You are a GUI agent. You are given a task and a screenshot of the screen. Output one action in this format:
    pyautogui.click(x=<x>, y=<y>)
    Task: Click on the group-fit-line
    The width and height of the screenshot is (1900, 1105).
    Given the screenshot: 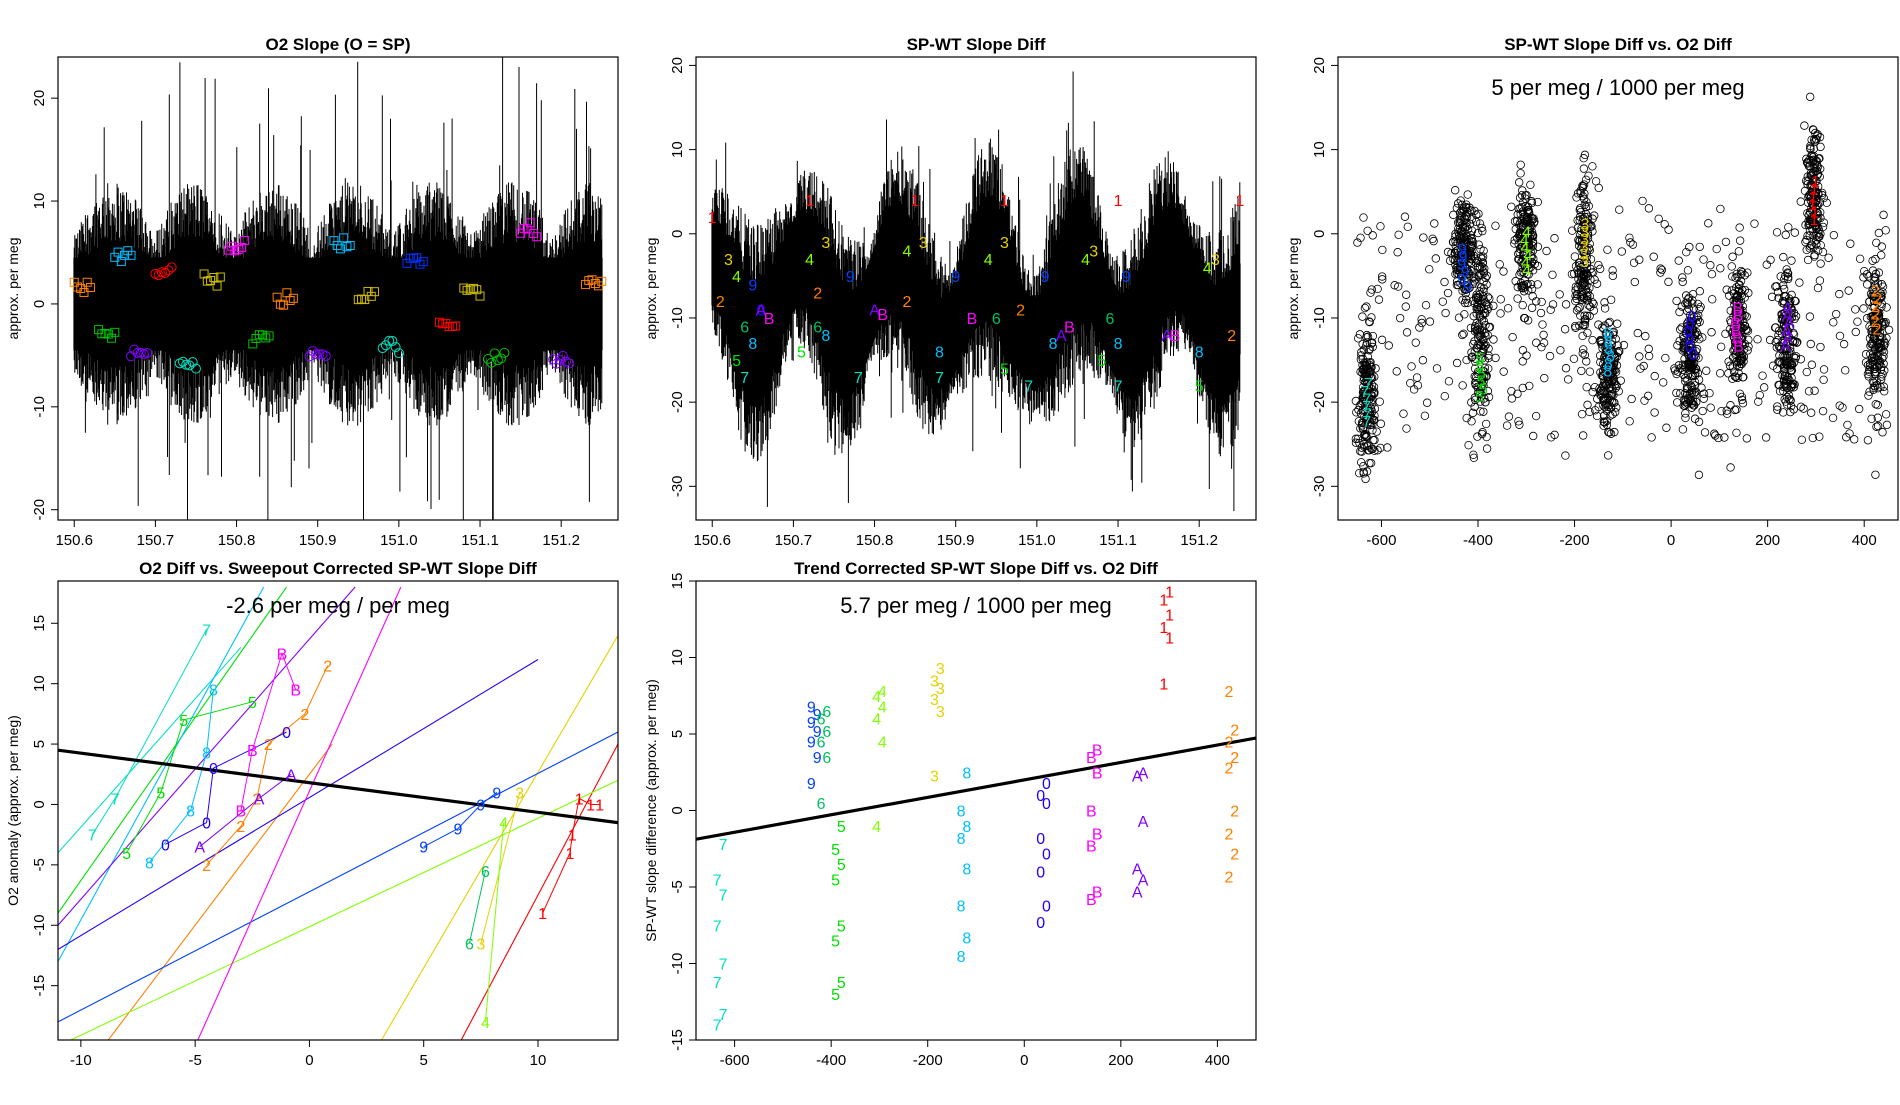 What is the action you would take?
    pyautogui.click(x=173, y=750)
    